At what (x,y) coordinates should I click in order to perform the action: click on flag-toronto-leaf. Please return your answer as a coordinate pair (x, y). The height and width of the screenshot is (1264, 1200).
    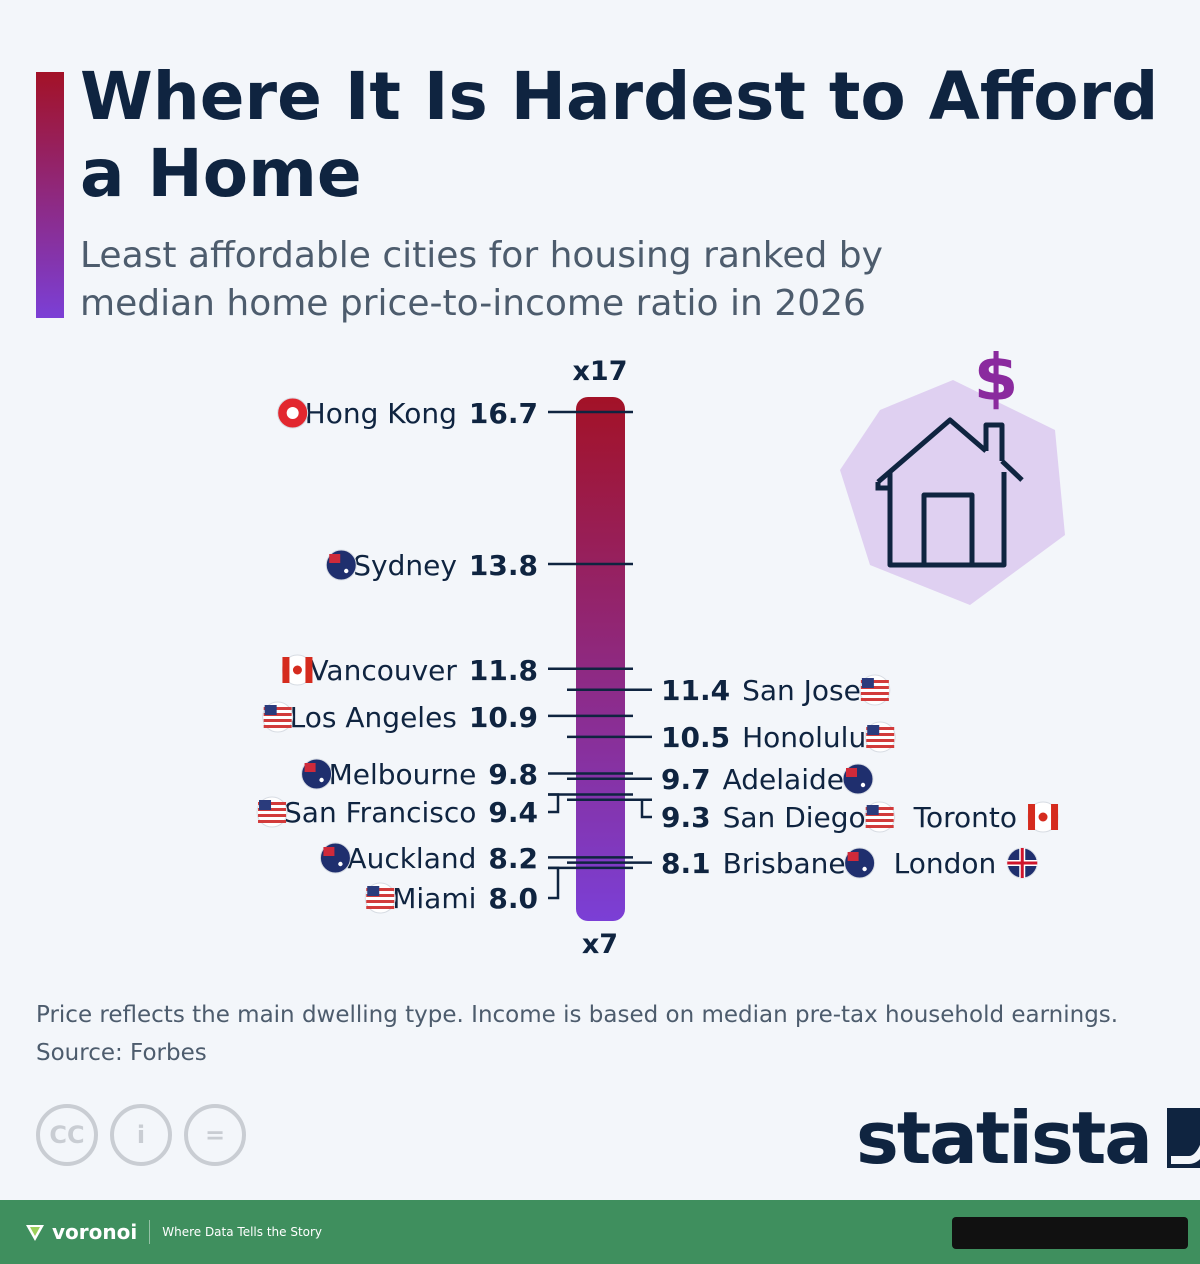
    Looking at the image, I should click on (1043, 817).